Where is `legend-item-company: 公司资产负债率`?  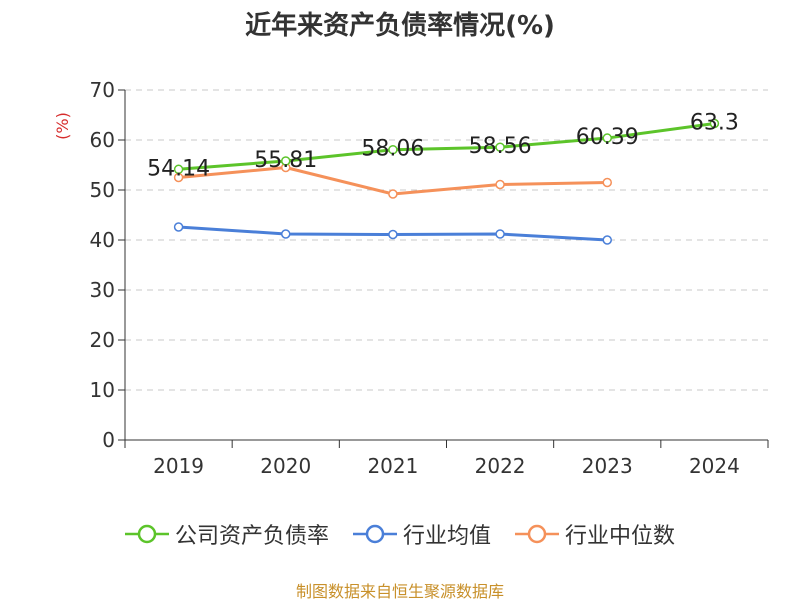 legend-item-company: 公司资产负债率 is located at coordinates (226, 534).